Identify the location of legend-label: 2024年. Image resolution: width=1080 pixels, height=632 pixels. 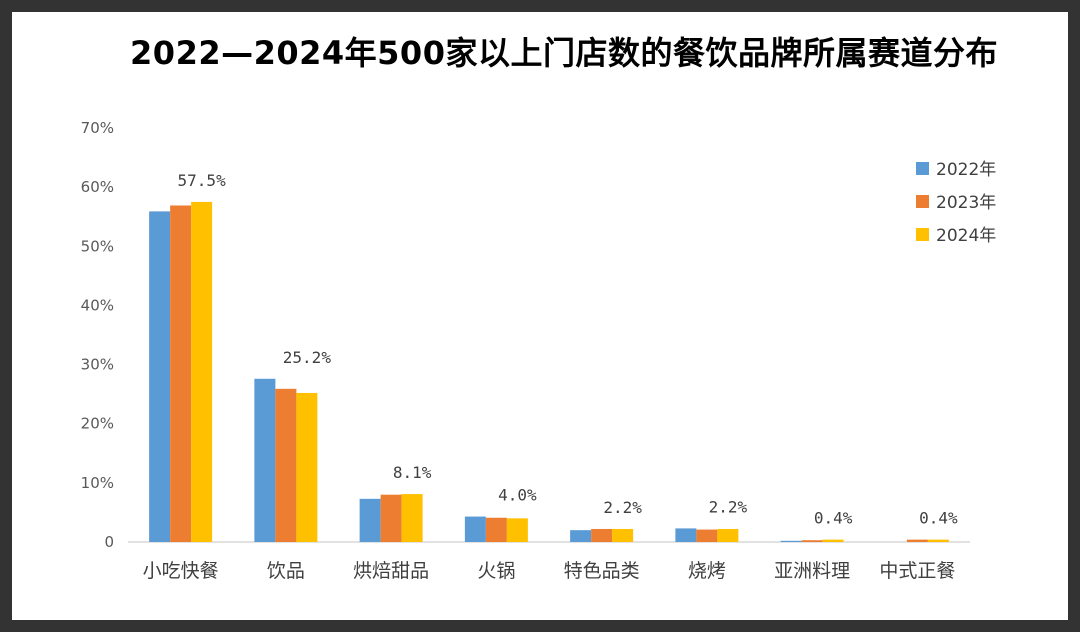
(966, 236).